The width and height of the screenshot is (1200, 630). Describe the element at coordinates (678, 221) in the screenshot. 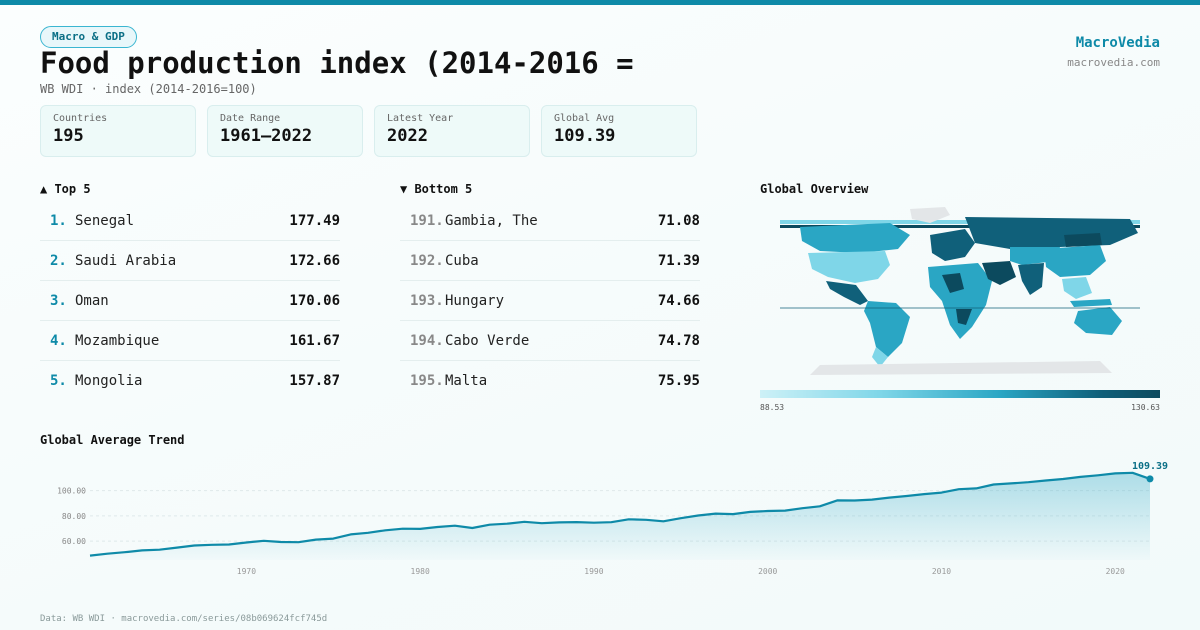

I see `country-value: 71.08` at that location.